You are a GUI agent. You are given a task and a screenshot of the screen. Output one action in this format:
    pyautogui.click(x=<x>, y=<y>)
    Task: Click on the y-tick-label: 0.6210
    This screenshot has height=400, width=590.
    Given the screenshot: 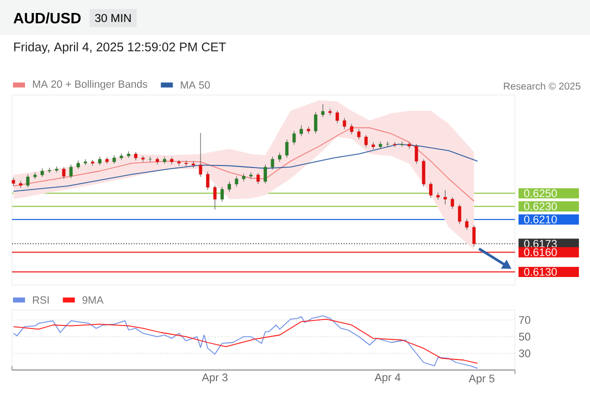 What is the action you would take?
    pyautogui.click(x=540, y=220)
    